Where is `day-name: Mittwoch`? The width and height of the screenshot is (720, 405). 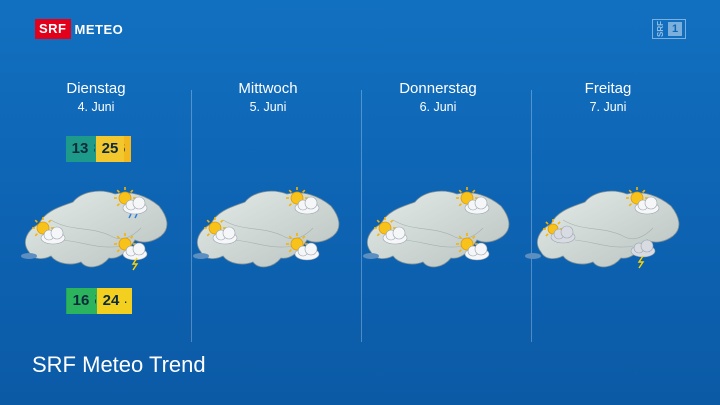
day-name: Mittwoch is located at coordinates (268, 88).